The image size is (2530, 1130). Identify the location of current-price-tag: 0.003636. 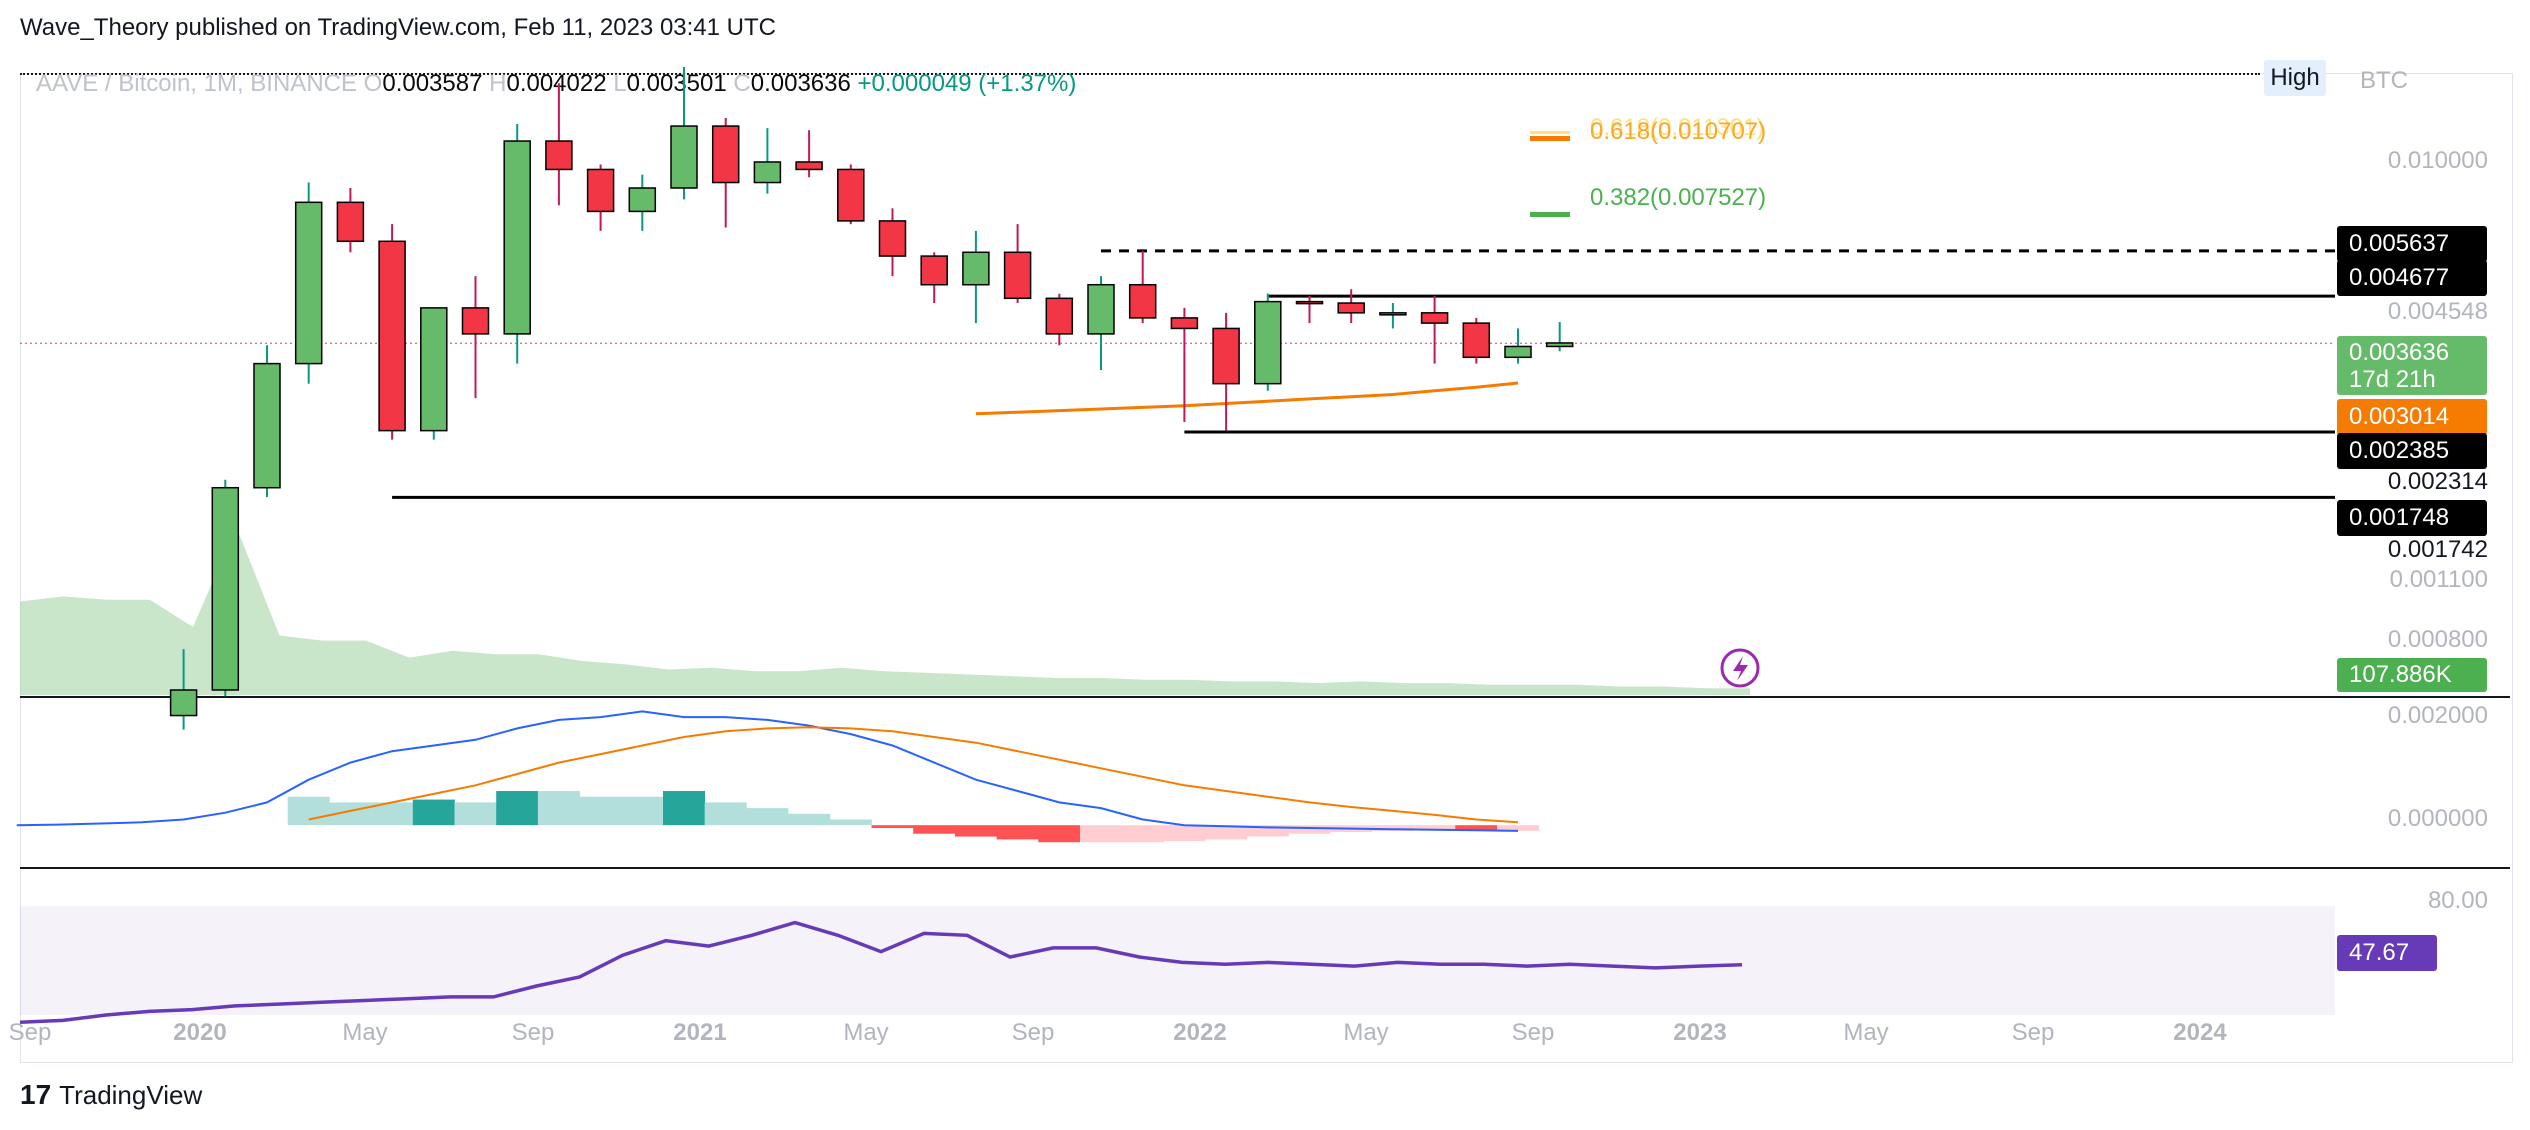
(2412, 353).